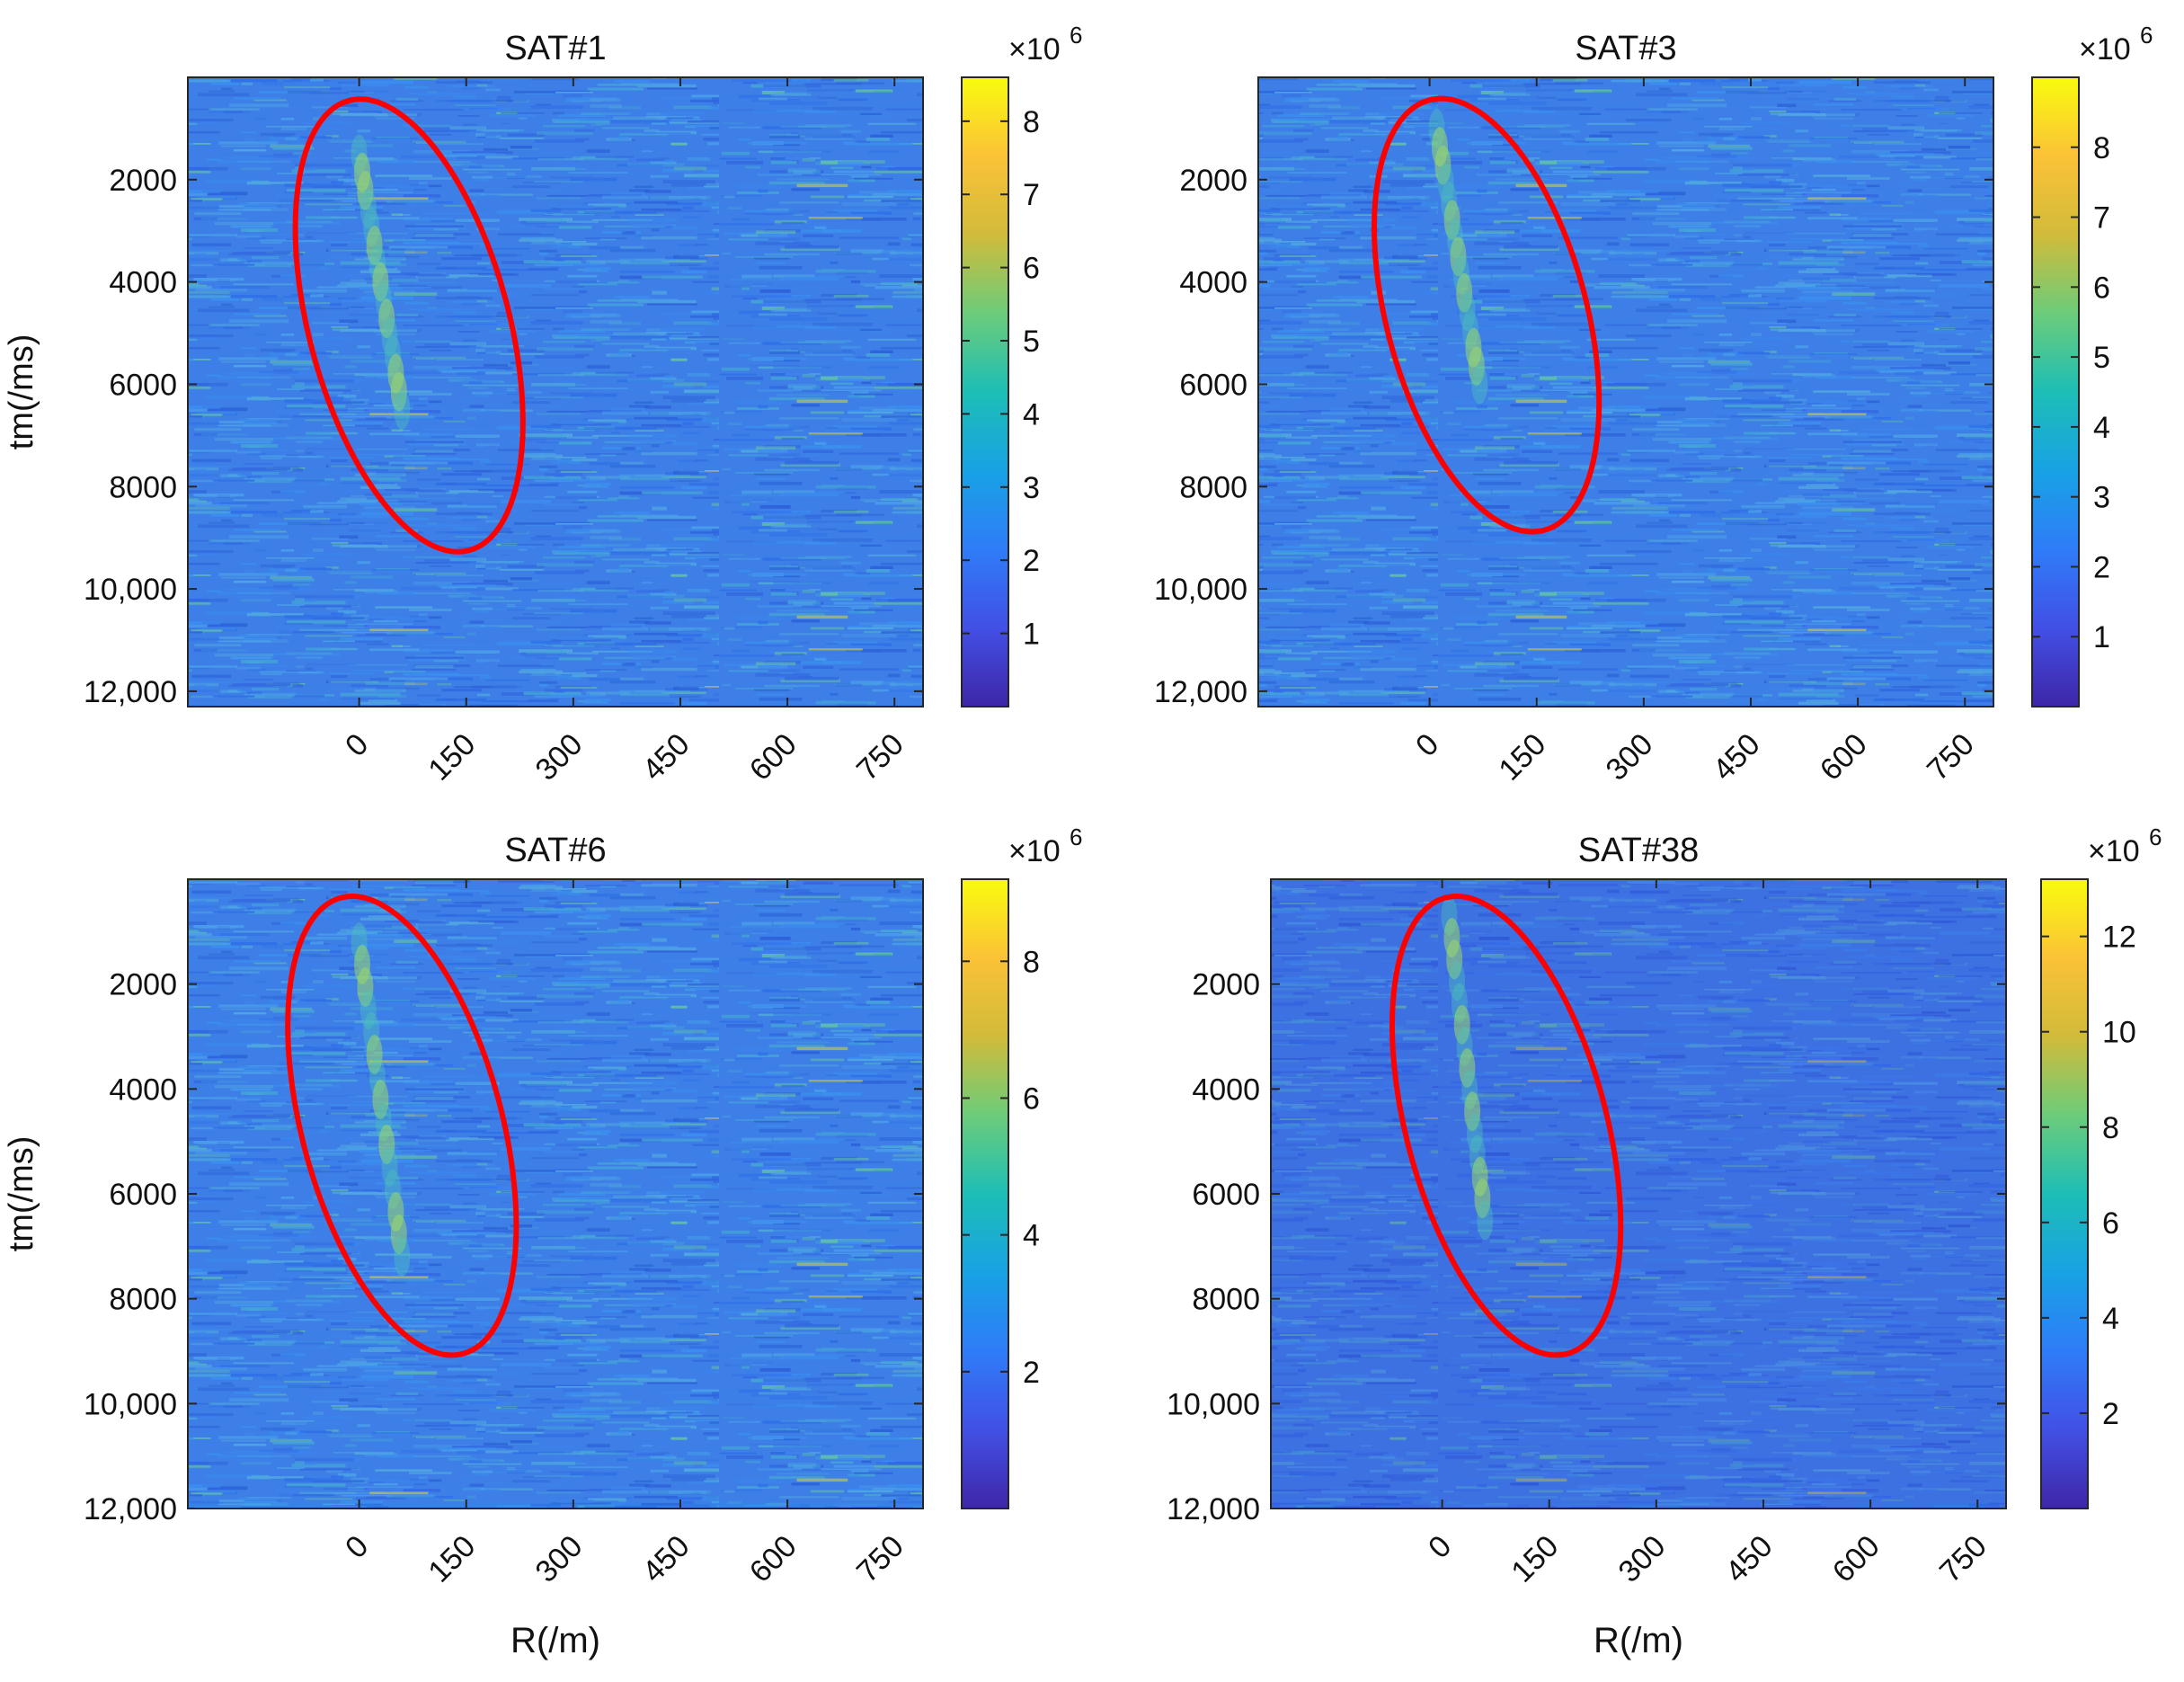 The width and height of the screenshot is (2184, 1682). I want to click on y-axis-label: tm(/ms), so click(22, 392).